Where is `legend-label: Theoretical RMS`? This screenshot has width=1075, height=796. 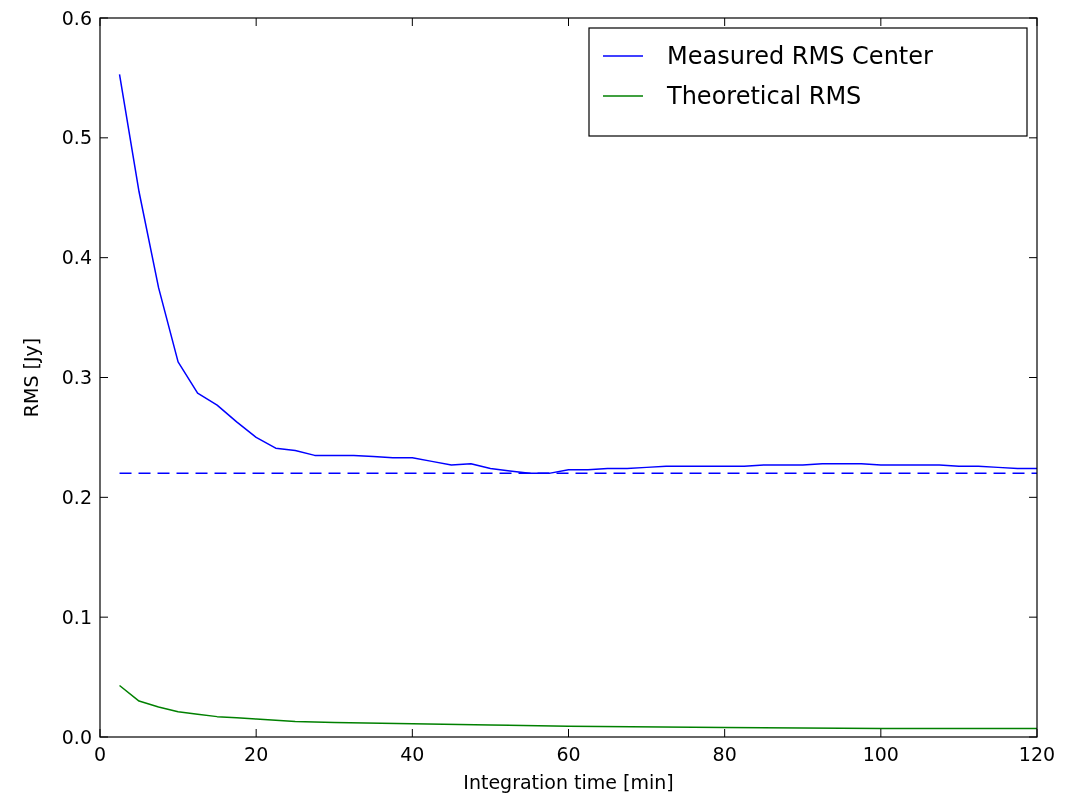 legend-label: Theoretical RMS is located at coordinates (764, 96).